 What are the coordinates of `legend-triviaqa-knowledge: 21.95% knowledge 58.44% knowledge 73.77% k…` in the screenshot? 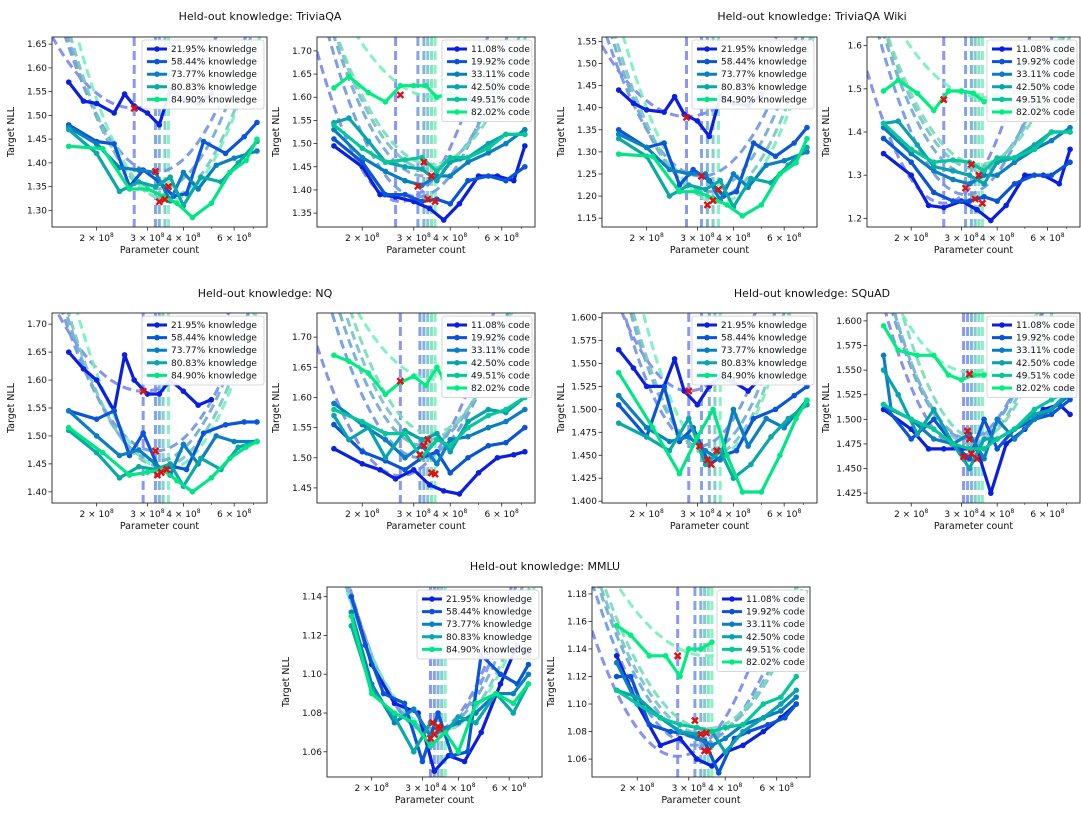 It's located at (203, 74).